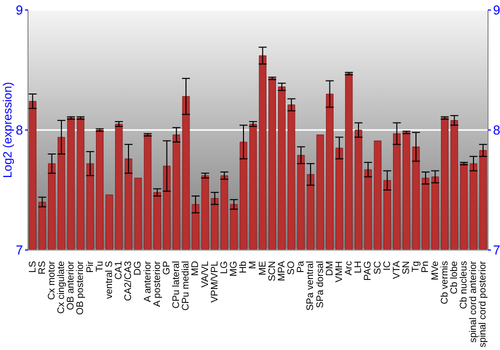  Describe the element at coordinates (358, 267) in the screenshot. I see `x-tick-label: LH` at that location.